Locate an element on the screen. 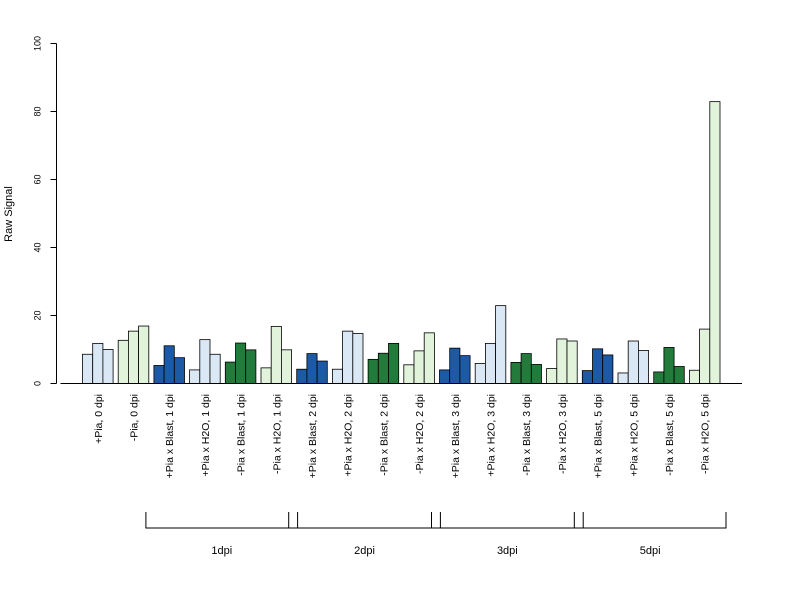  x-tick-label: -Pia x H2O, 3 dpi is located at coordinates (563, 434).